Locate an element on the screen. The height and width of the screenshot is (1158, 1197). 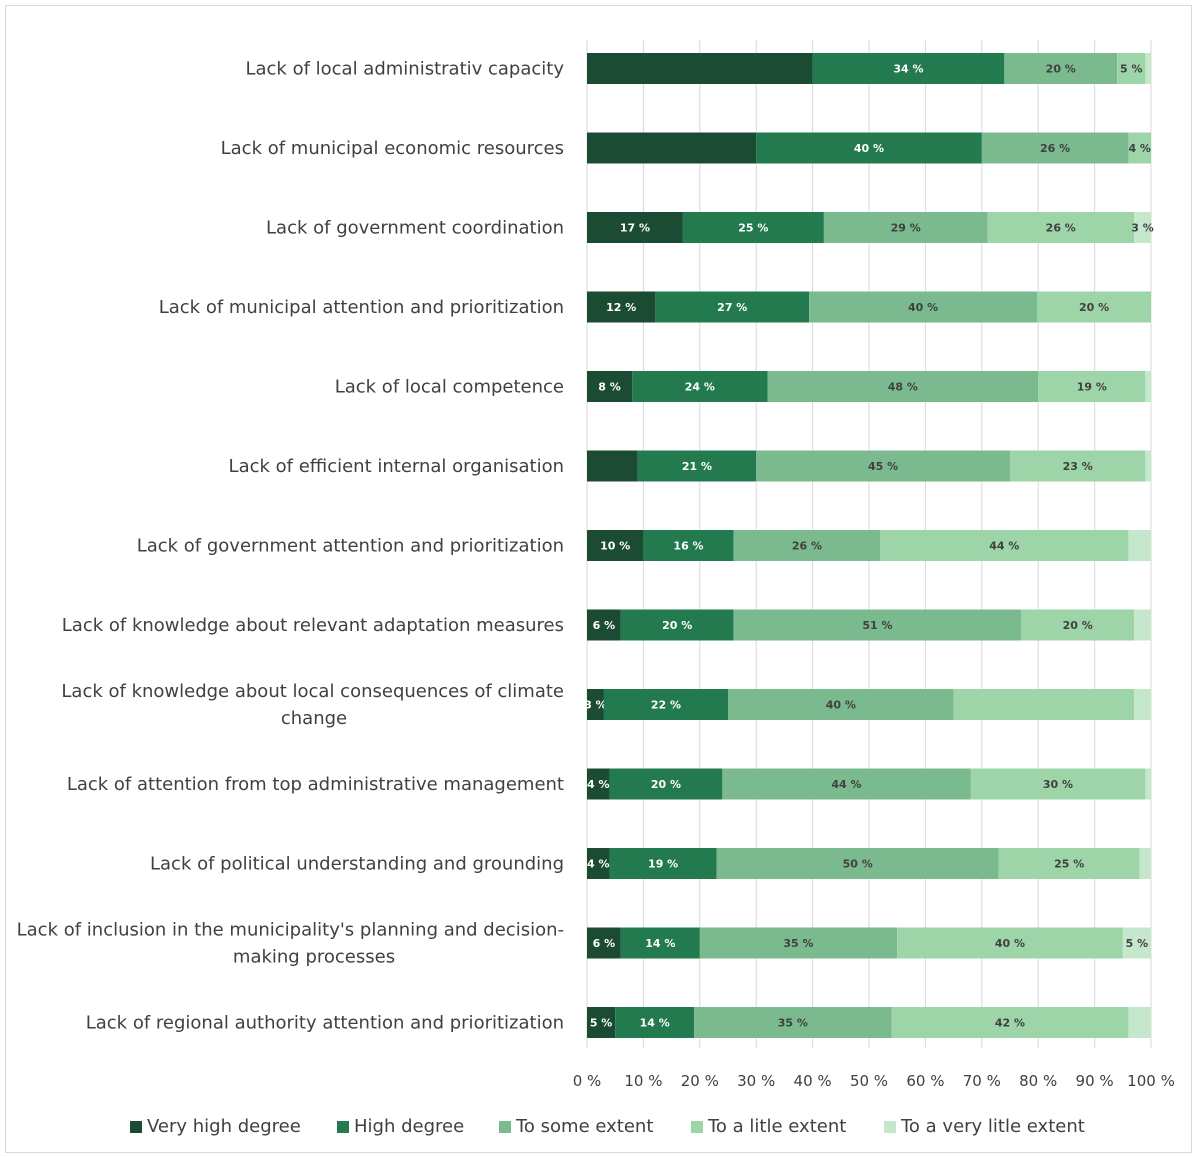
data-label: 10 % is located at coordinates (615, 546).